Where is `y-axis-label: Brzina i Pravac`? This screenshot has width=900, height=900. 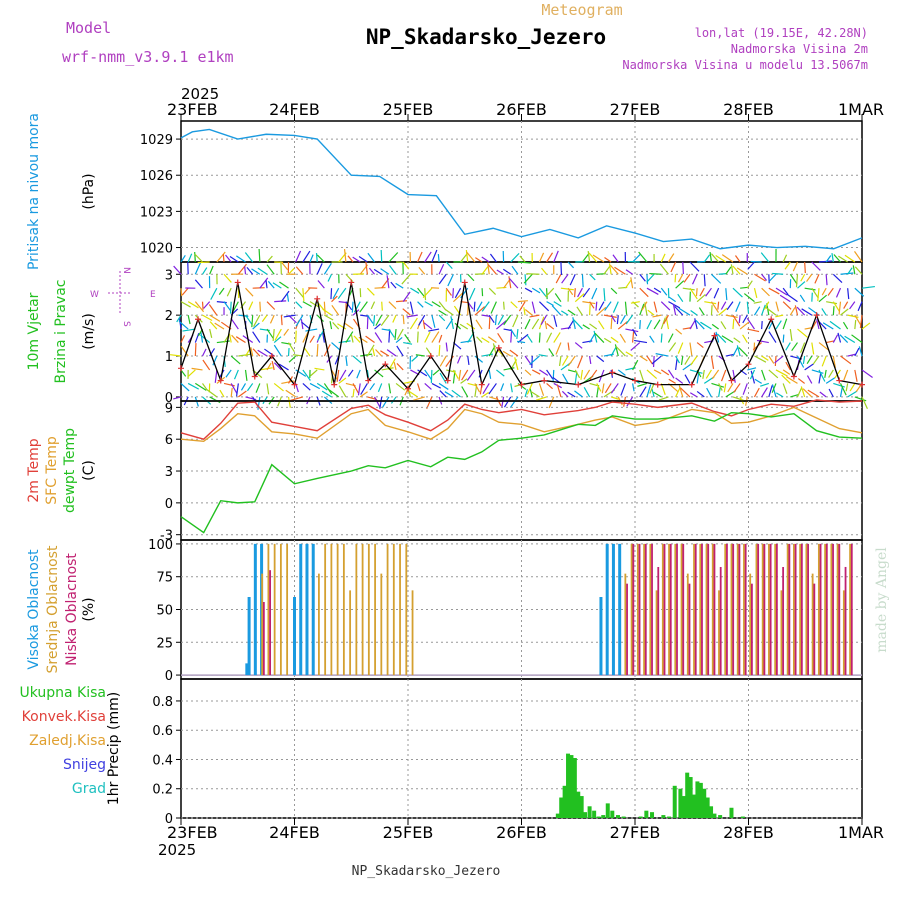 y-axis-label: Brzina i Pravac is located at coordinates (61, 332).